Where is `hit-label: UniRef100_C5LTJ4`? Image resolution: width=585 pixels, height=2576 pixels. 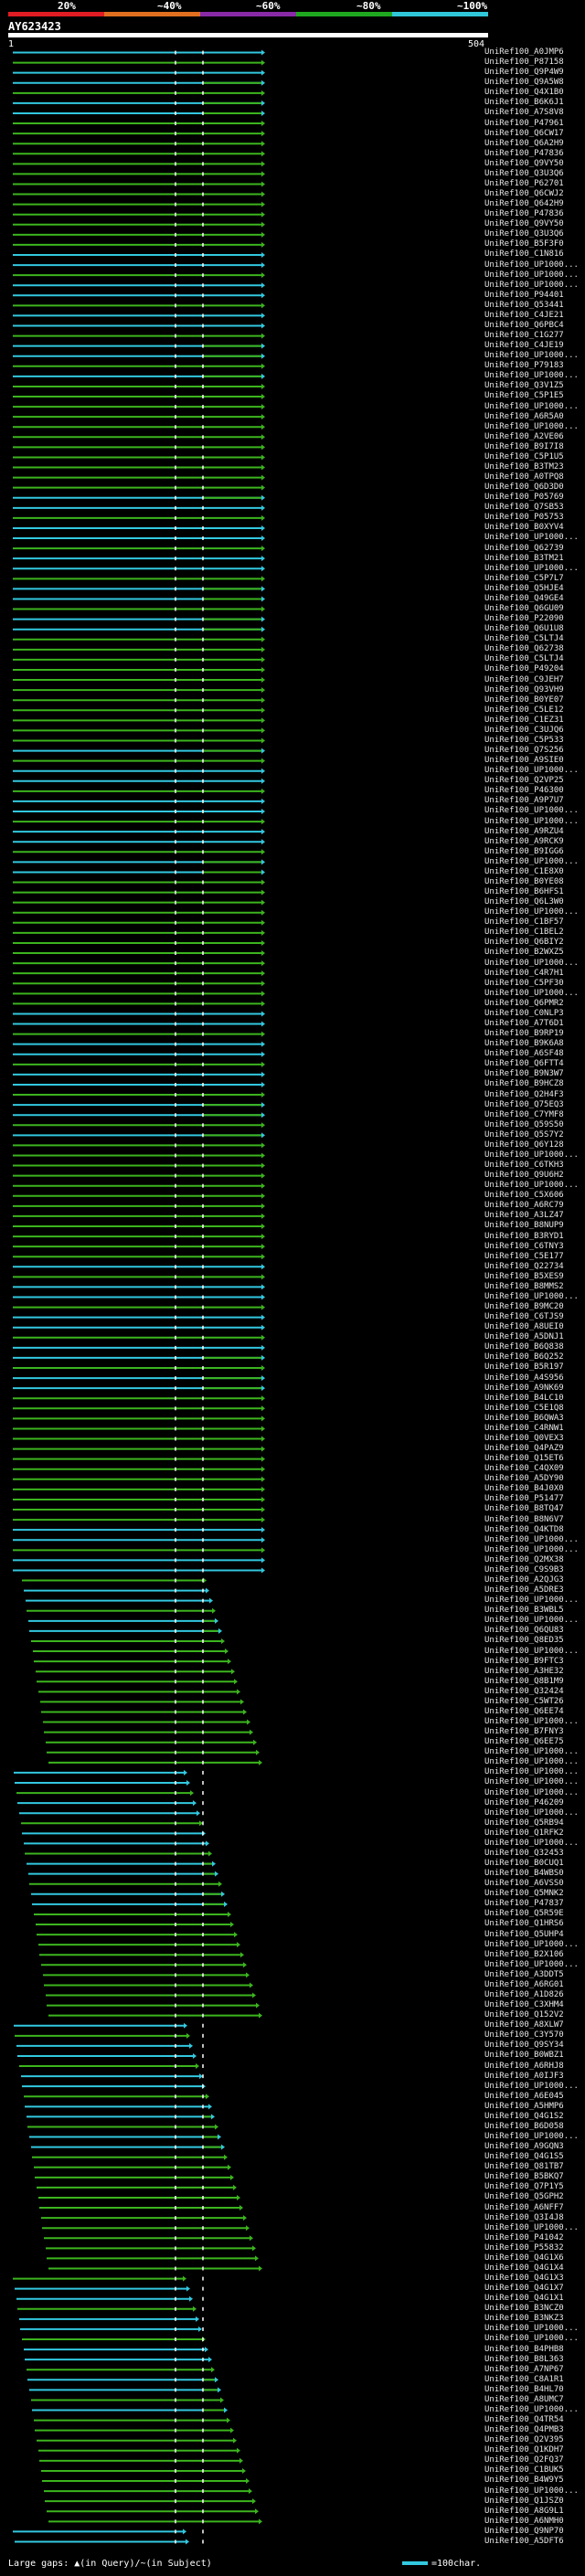
hit-label: UniRef100_C5LTJ4 is located at coordinates (524, 659).